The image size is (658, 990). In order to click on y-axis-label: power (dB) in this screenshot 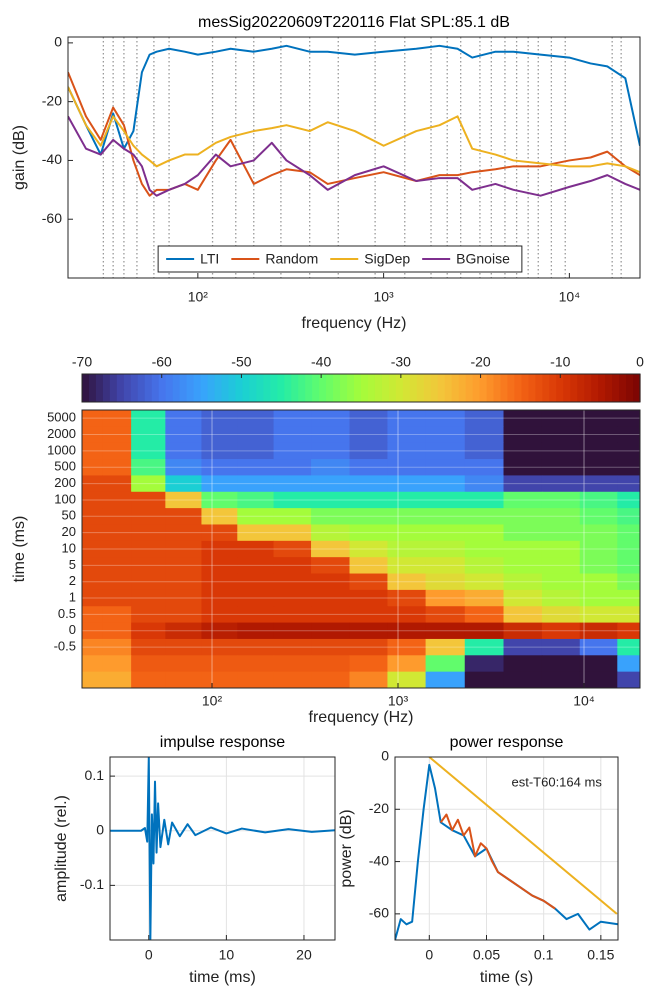, I will do `click(346, 848)`.